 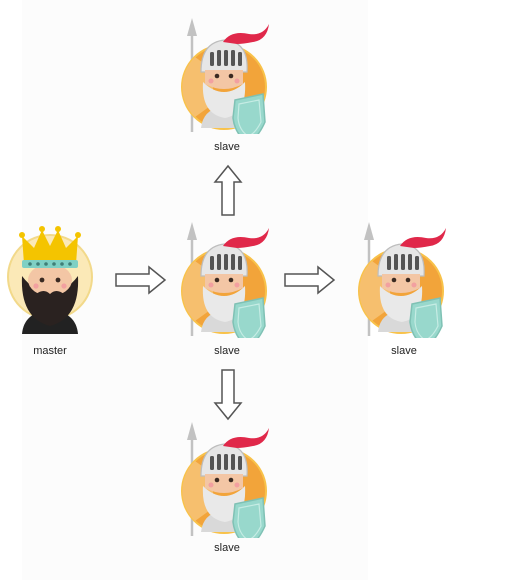 What do you see at coordinates (227, 147) in the screenshot?
I see `slave-label-top: slave` at bounding box center [227, 147].